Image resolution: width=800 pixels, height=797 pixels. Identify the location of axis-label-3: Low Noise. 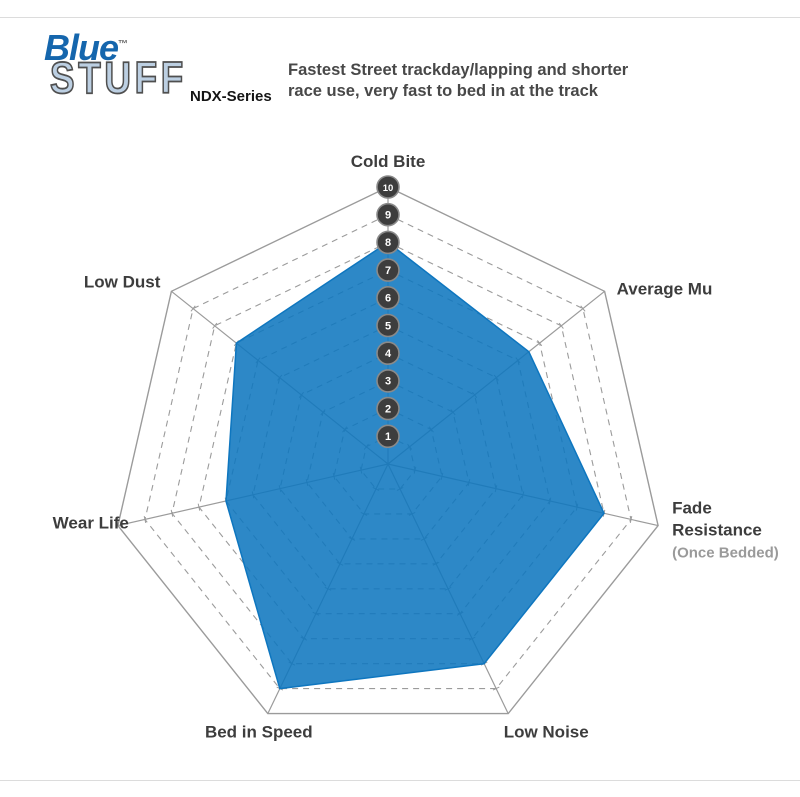
(546, 732).